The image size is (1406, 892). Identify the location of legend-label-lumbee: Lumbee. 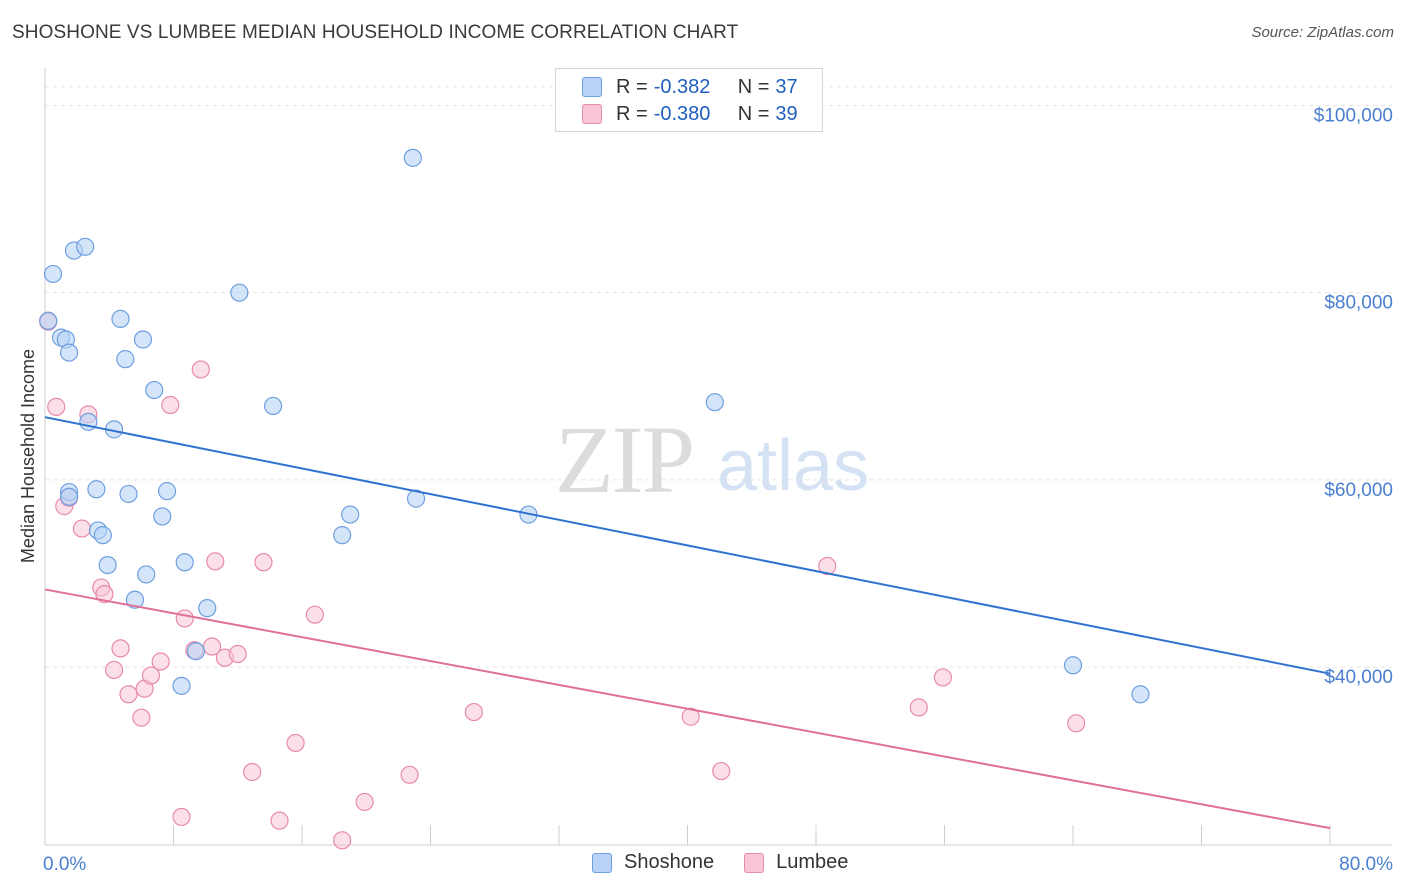
(812, 862).